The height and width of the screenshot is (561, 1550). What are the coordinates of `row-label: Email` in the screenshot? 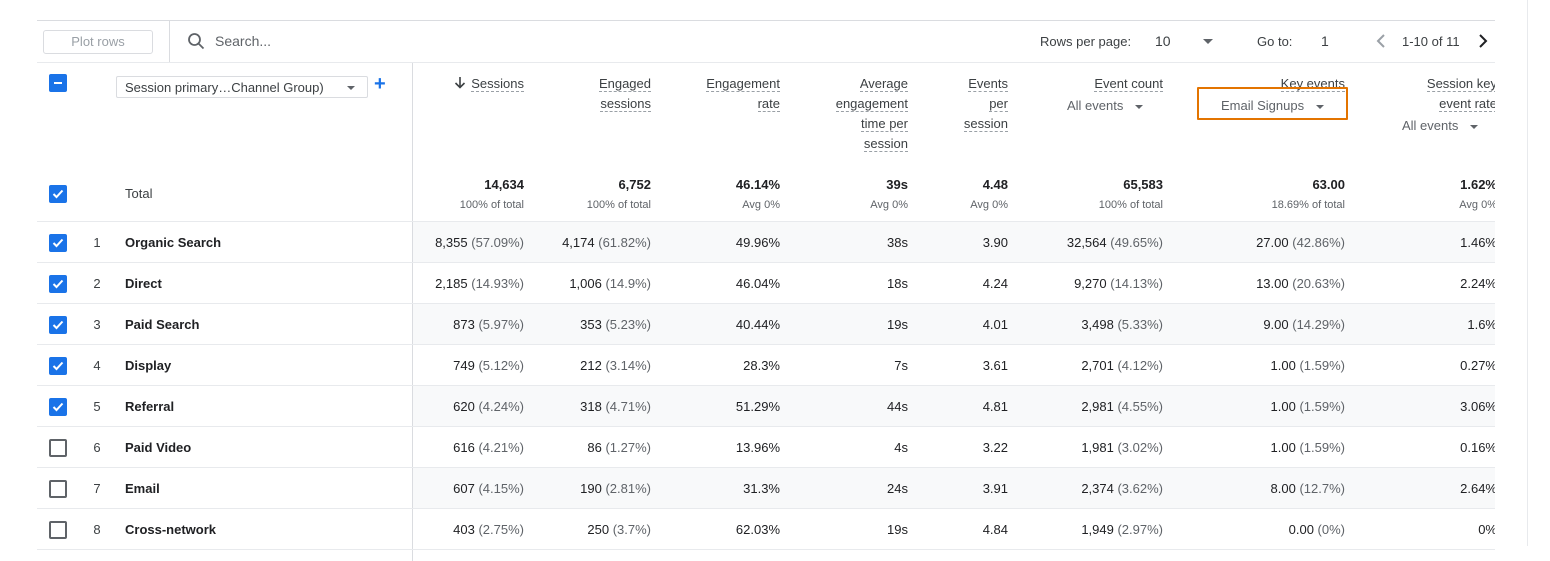 It's located at (142, 488).